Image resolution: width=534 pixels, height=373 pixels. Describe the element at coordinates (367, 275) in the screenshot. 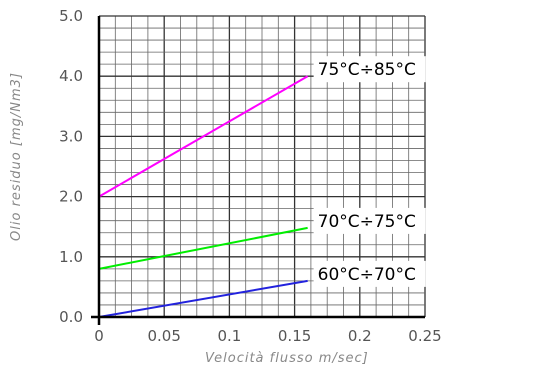

I see `series-label: 60°C÷70°C` at that location.